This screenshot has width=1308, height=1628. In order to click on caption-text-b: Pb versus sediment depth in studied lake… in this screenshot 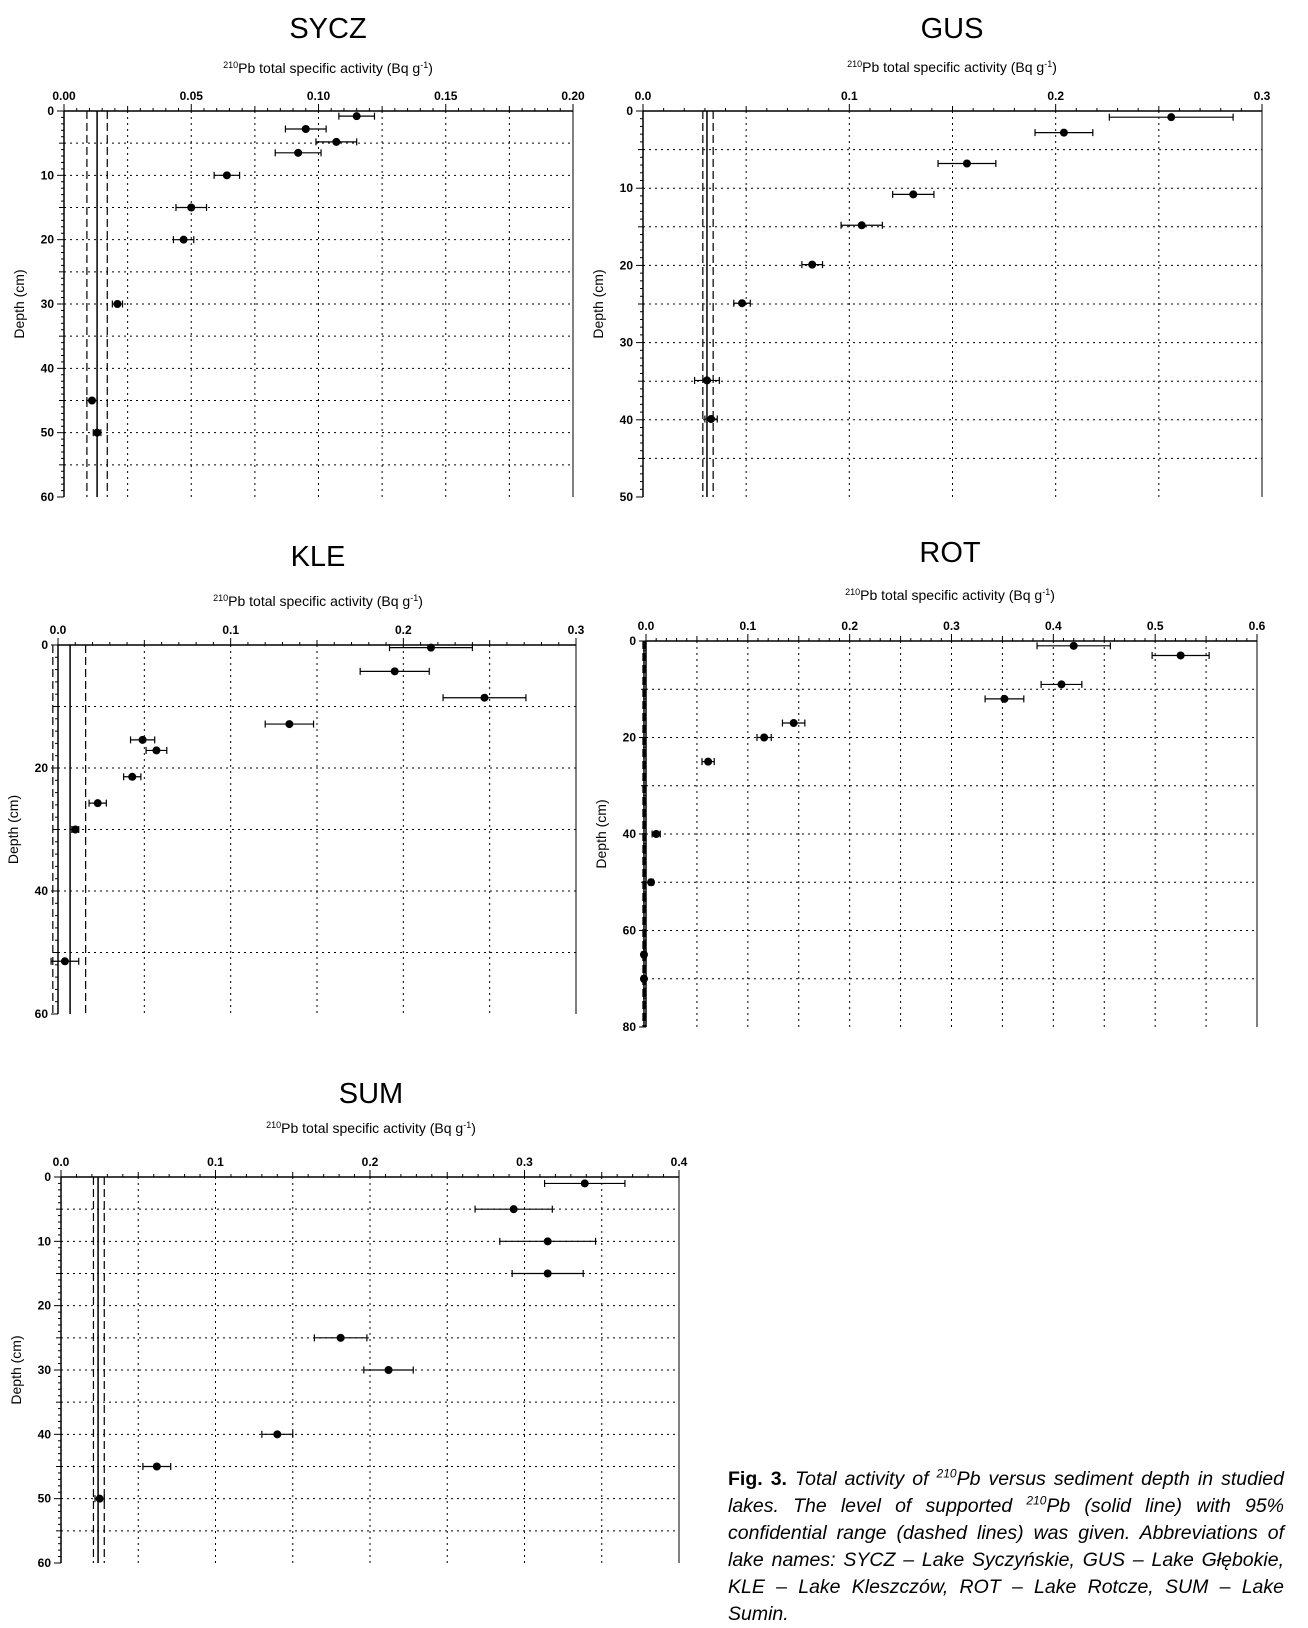, I will do `click(1006, 1492)`.